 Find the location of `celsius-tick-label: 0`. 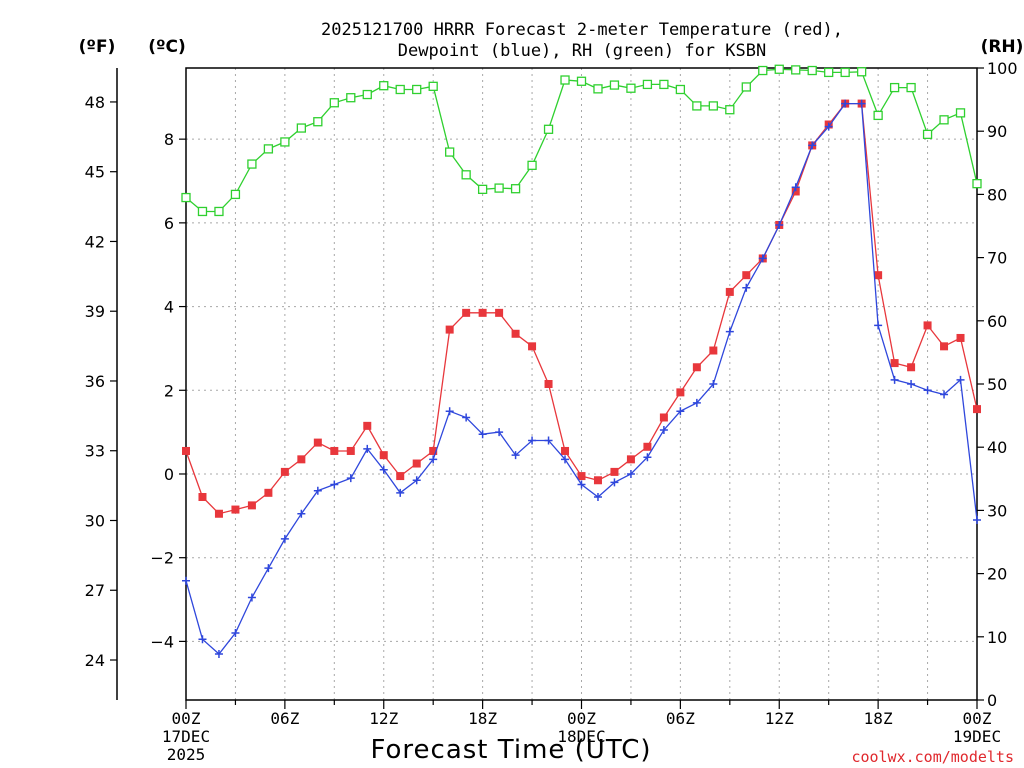

celsius-tick-label: 0 is located at coordinates (169, 474).